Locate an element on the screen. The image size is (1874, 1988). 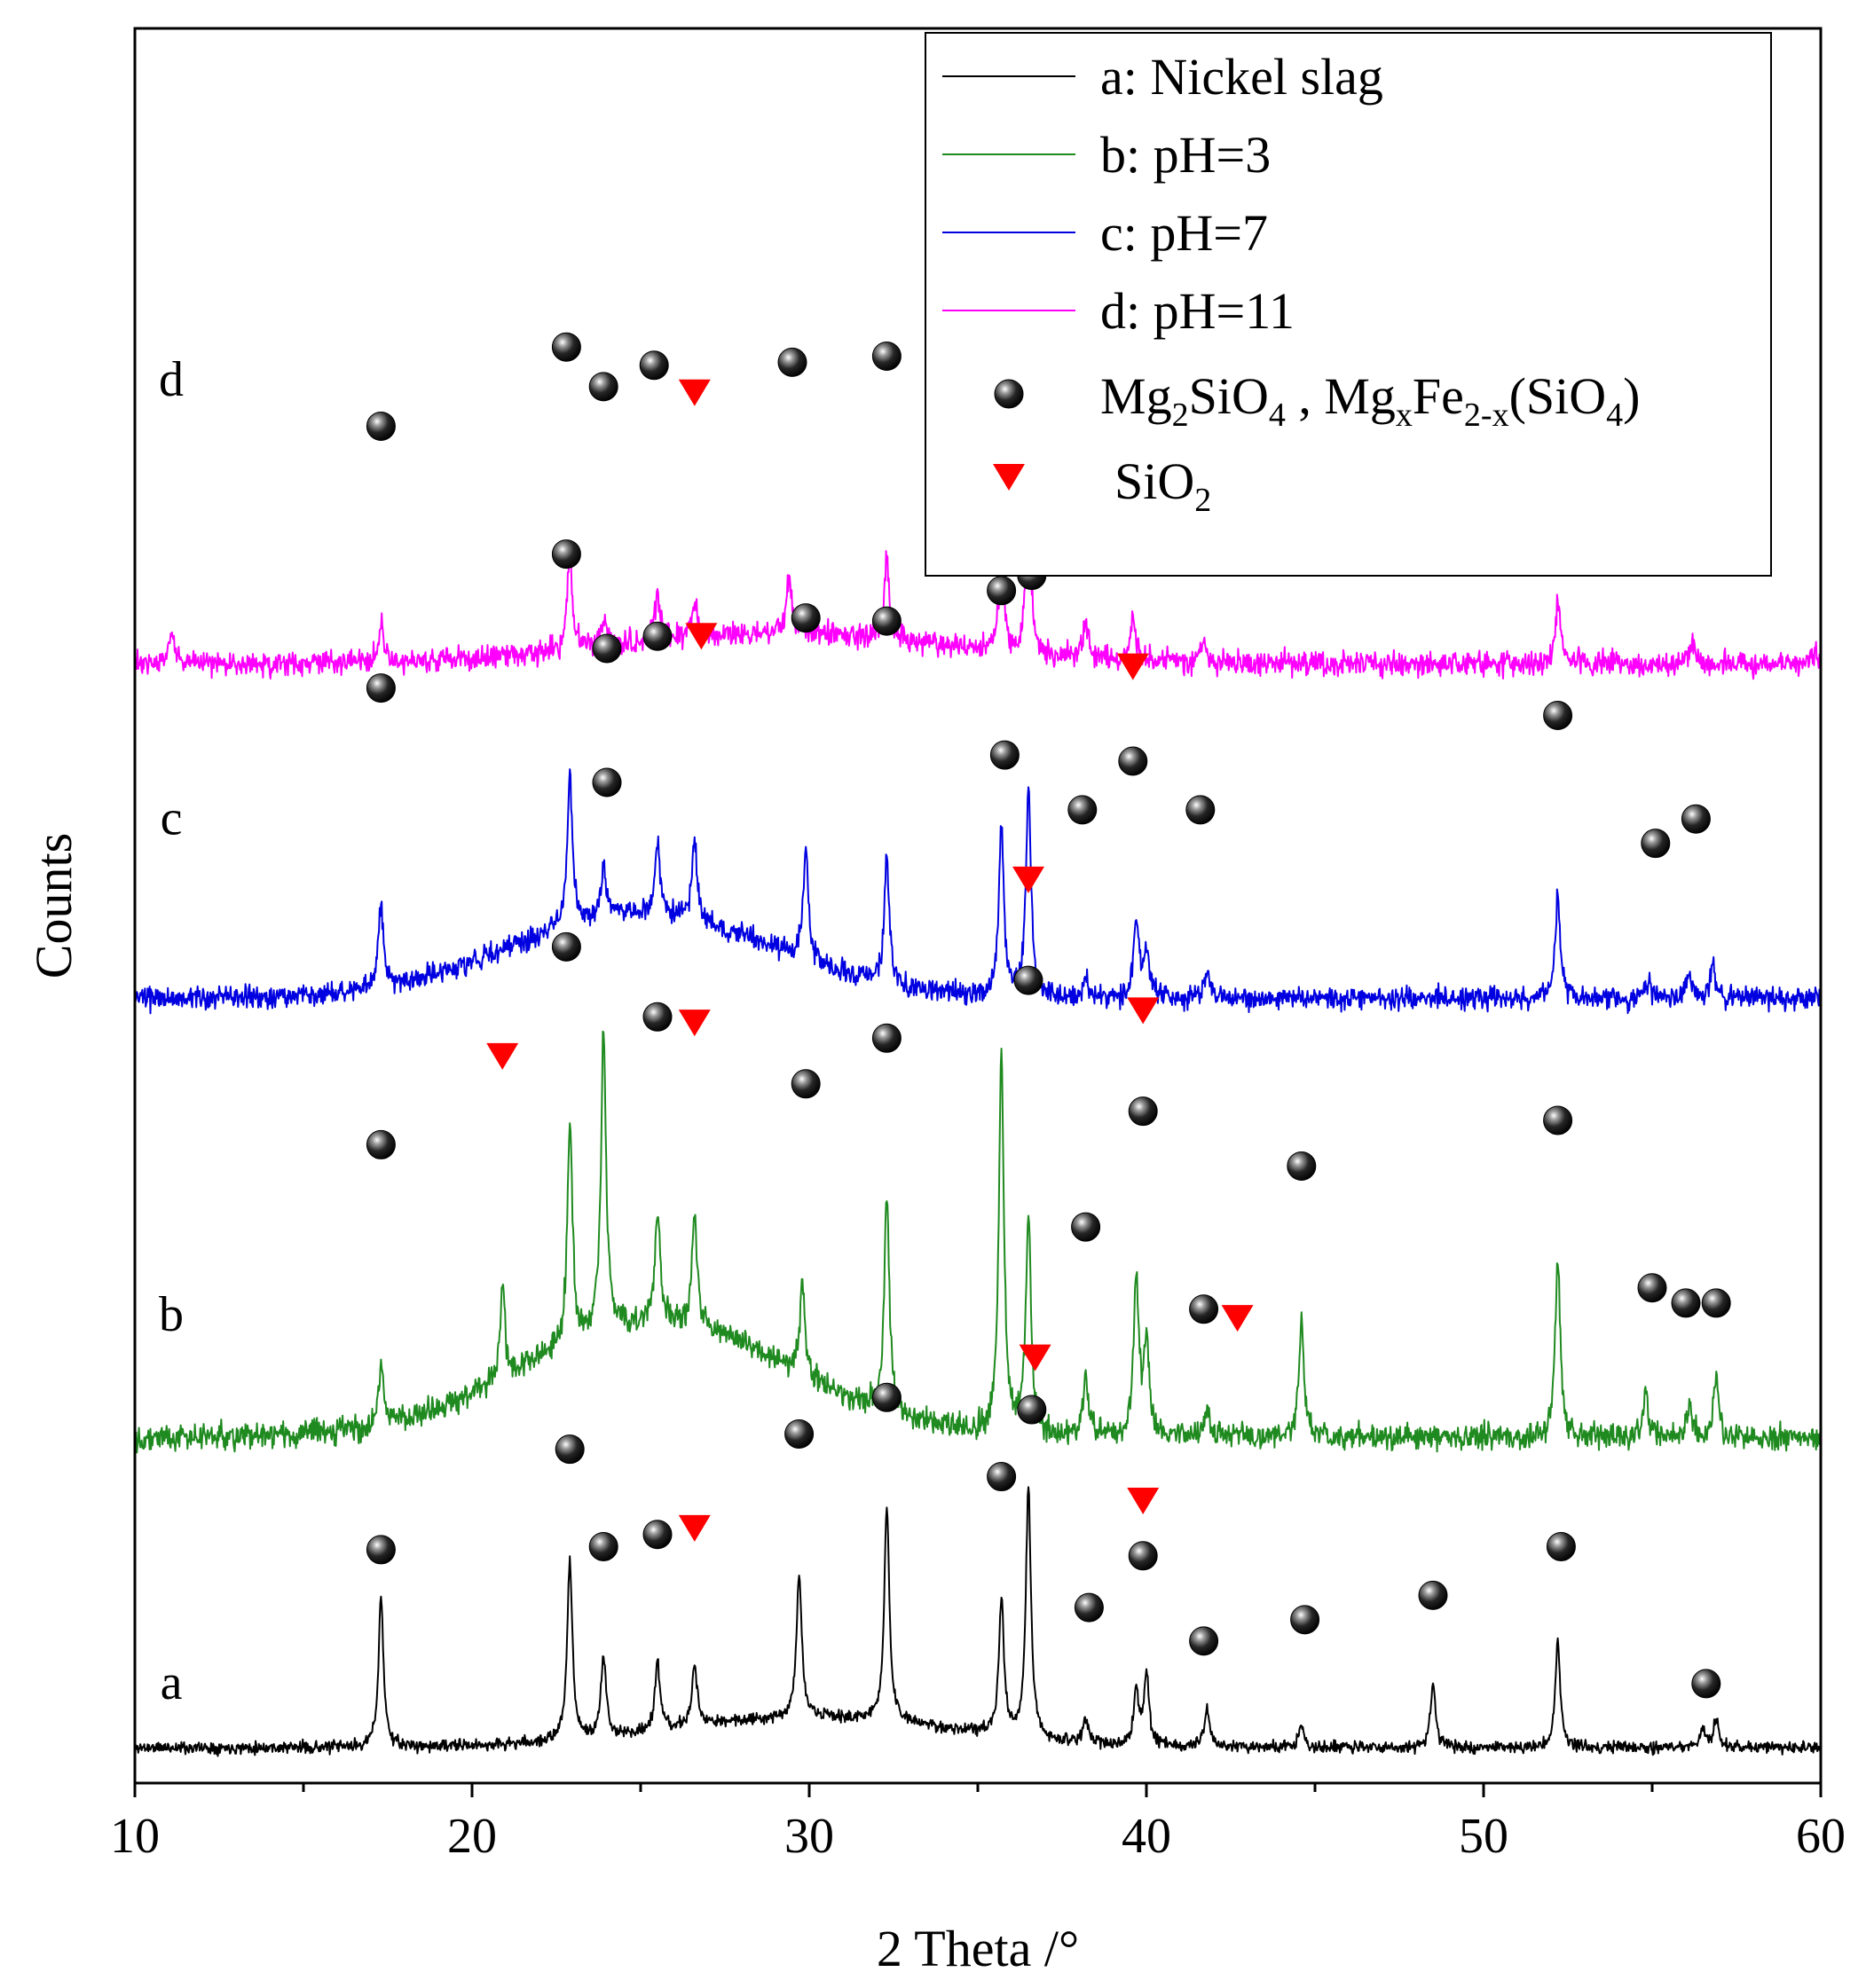
x-tick-label-30: 30 is located at coordinates (809, 1836).